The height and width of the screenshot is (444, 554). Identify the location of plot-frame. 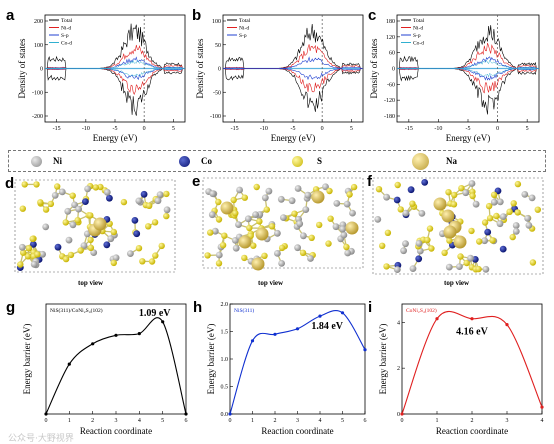
(116, 359).